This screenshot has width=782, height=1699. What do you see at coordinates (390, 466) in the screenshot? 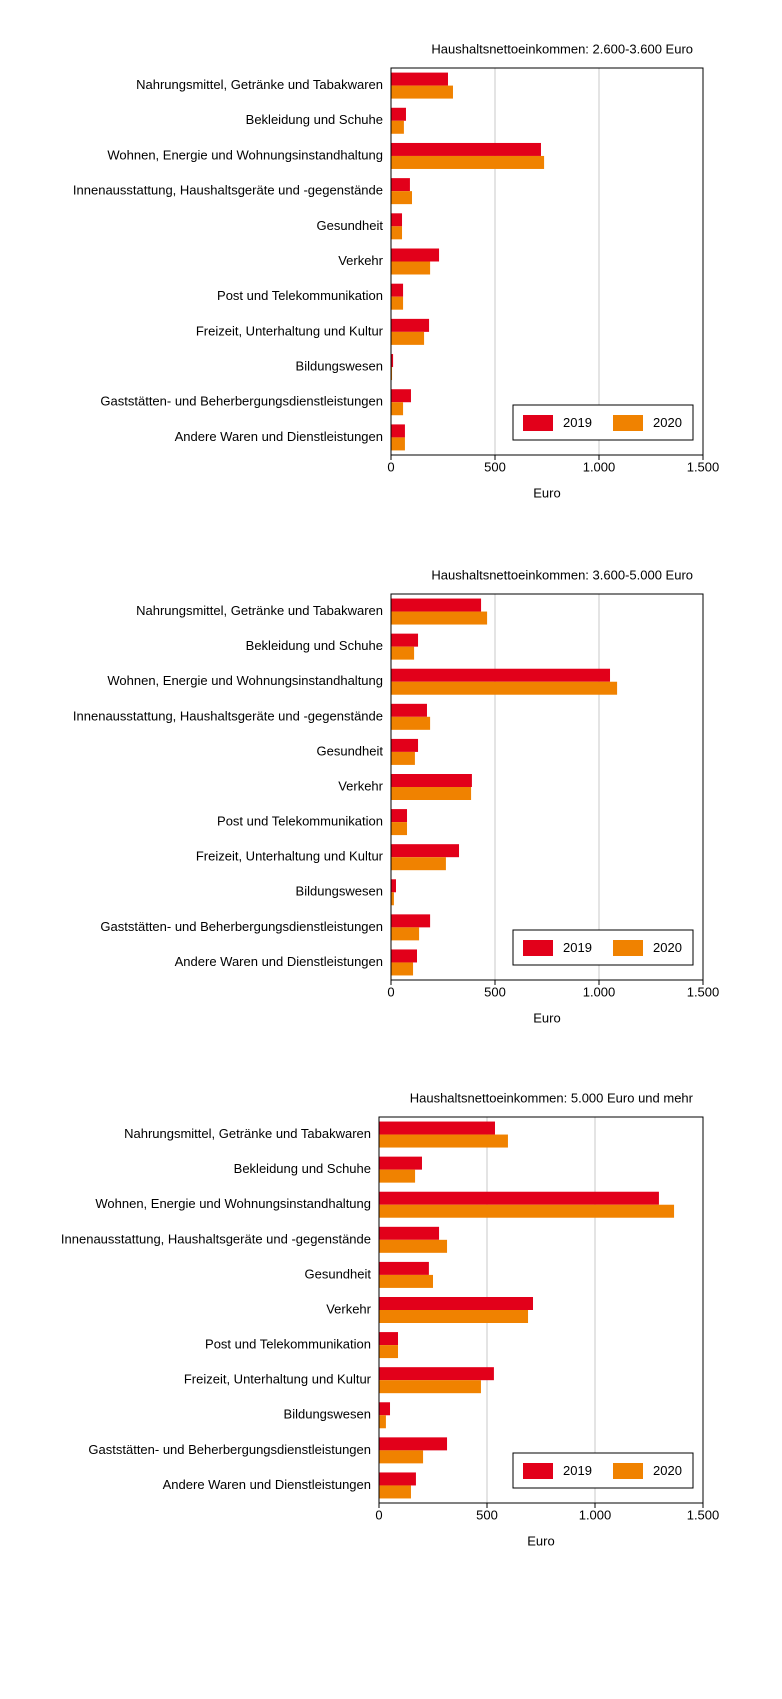
I see `x-tick-label: 0` at bounding box center [390, 466].